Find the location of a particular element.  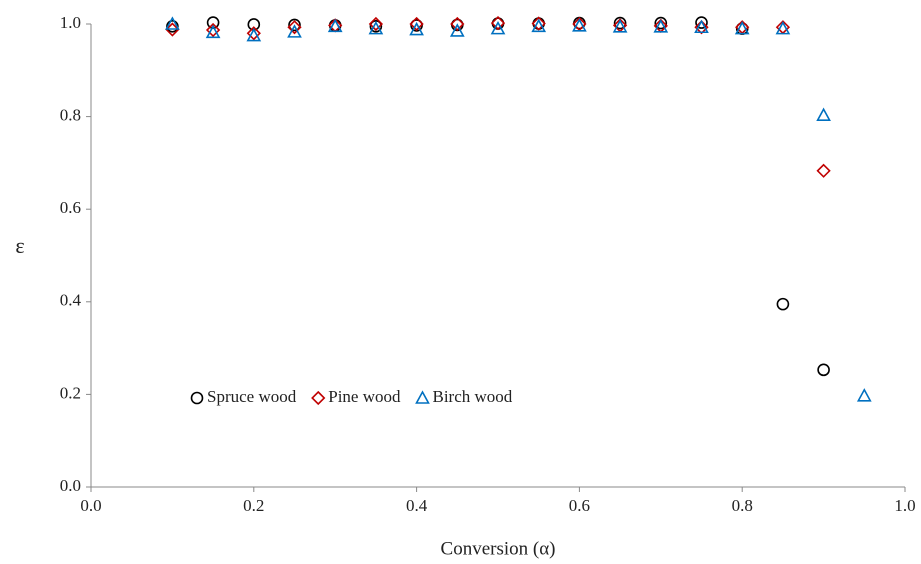

y-tick-label: 0.6 is located at coordinates (70, 207).